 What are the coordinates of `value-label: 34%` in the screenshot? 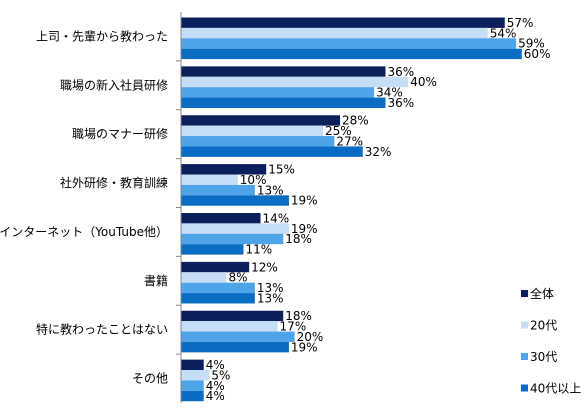 It's located at (389, 93).